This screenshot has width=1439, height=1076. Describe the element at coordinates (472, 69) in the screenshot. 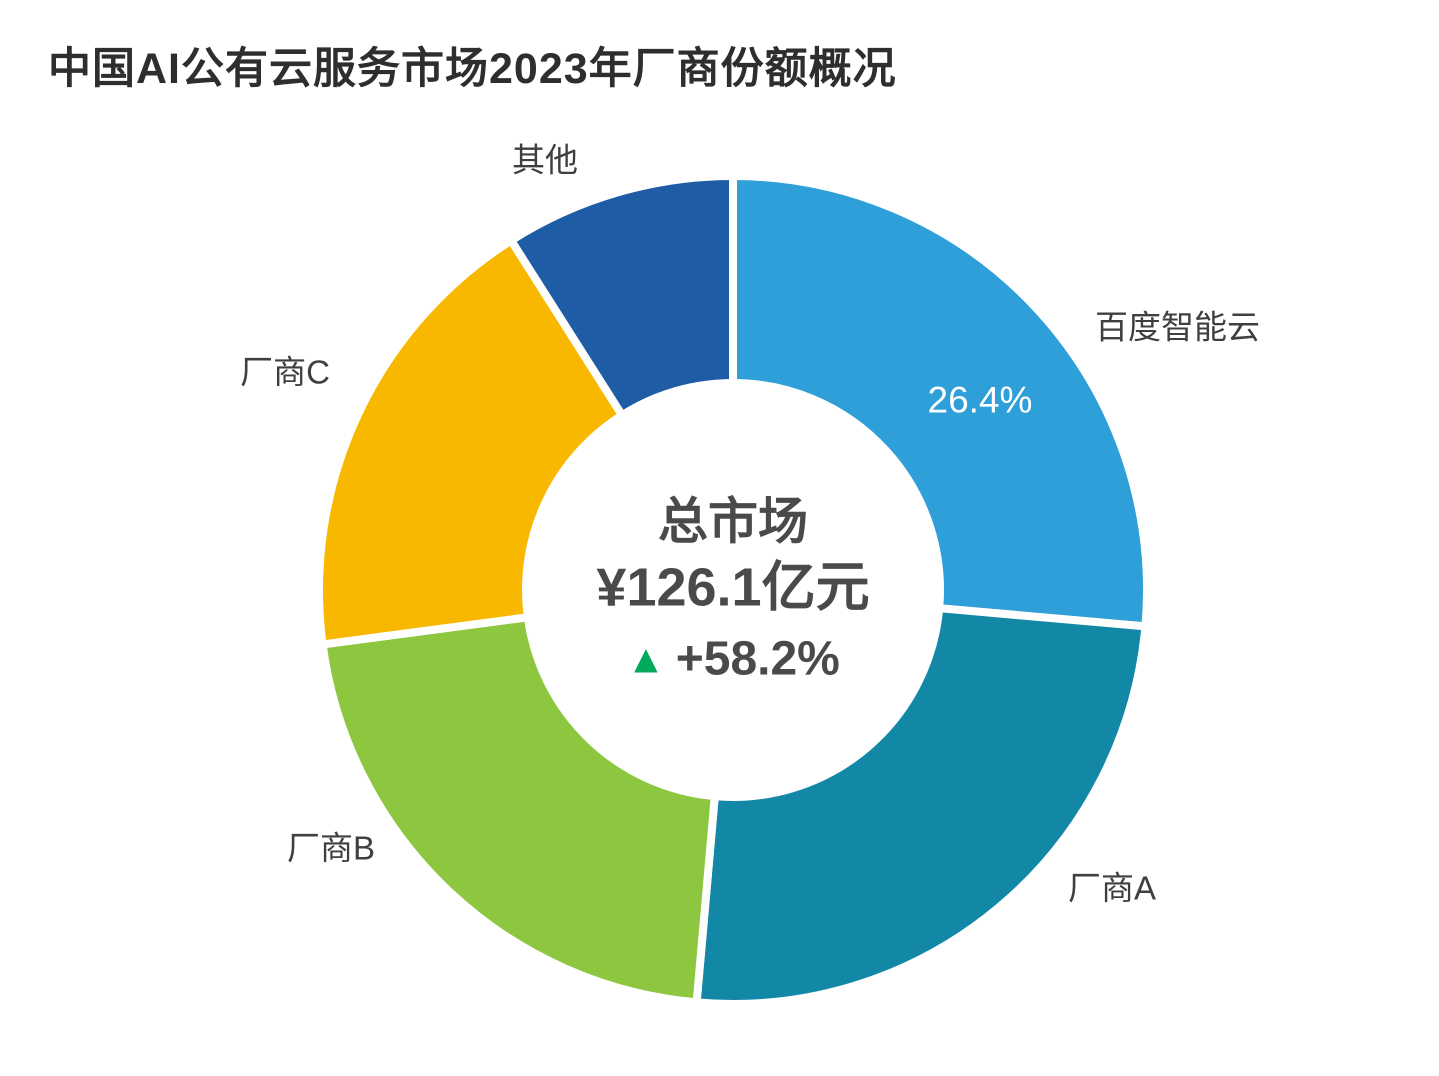

I see `chart-title: 中国AI公有云服务市场2023年厂商份额概况` at that location.